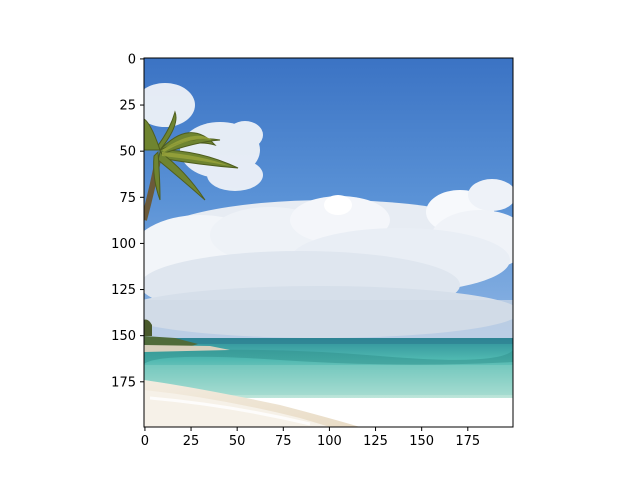  Describe the element at coordinates (467, 441) in the screenshot. I see `x-tick-label: 175` at that location.